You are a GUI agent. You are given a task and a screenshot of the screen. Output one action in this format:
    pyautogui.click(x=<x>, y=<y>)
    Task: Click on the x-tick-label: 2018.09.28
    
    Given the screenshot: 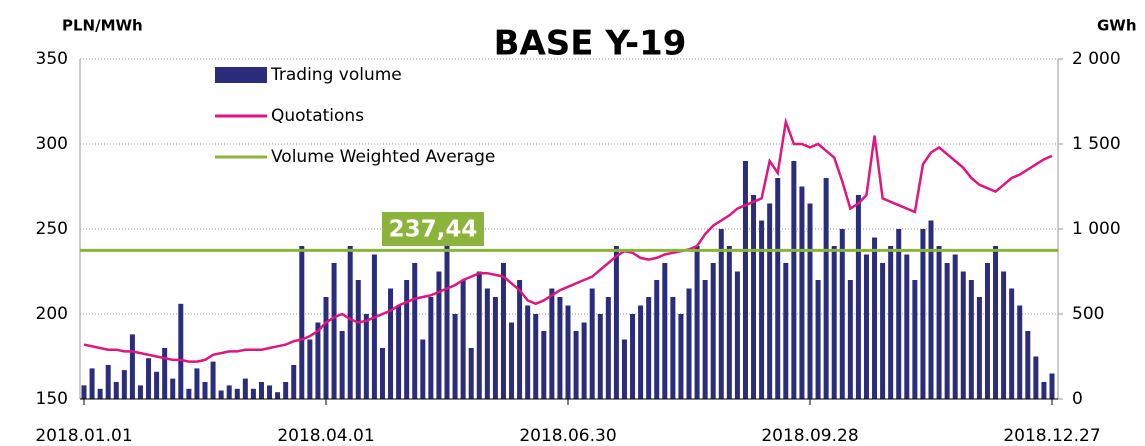 What is the action you would take?
    pyautogui.click(x=809, y=436)
    